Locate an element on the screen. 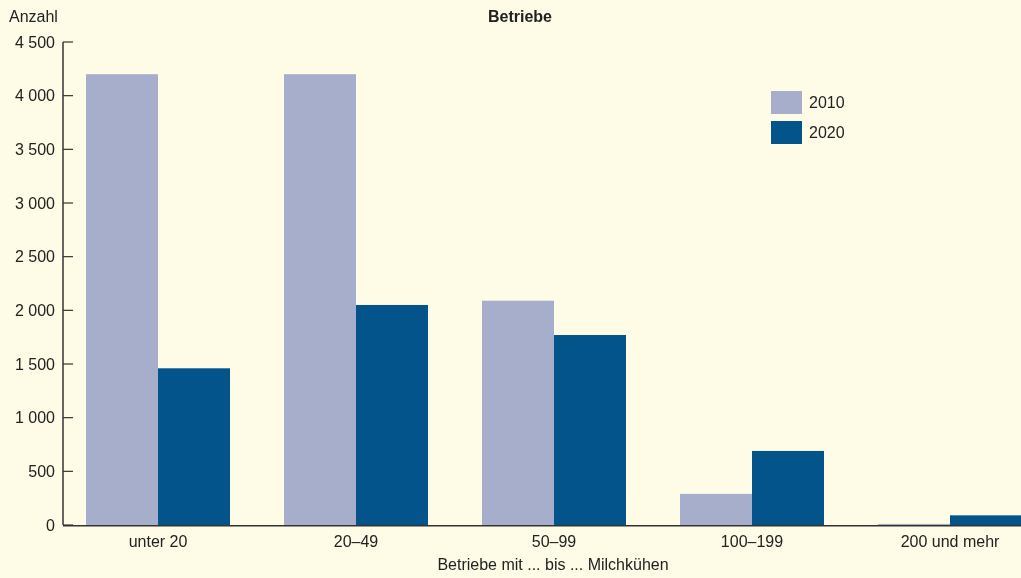 The width and height of the screenshot is (1021, 578). y-tick-label: 500 is located at coordinates (42, 471).